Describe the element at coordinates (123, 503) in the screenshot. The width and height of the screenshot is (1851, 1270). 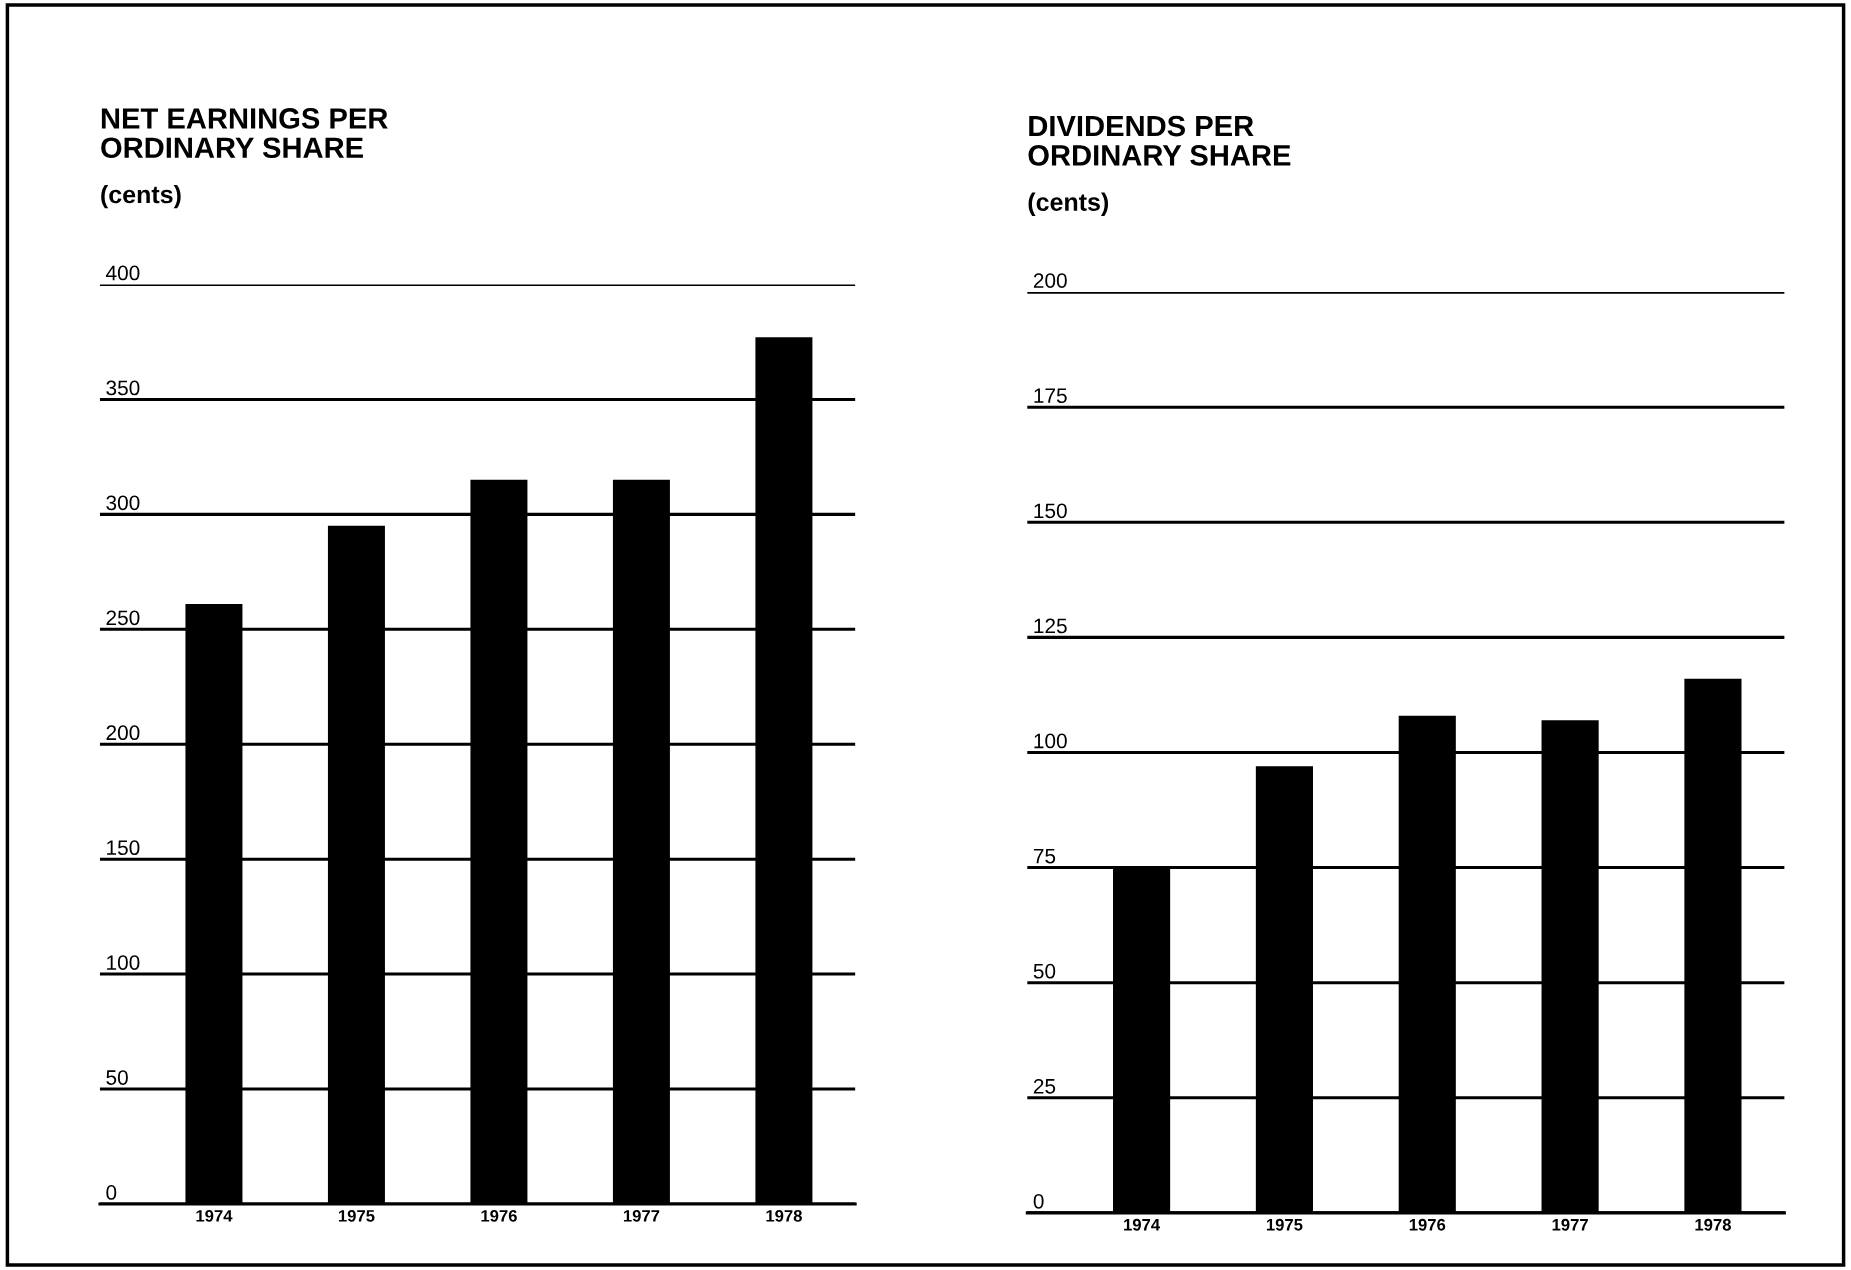
I see `y-tick-label: 300` at that location.